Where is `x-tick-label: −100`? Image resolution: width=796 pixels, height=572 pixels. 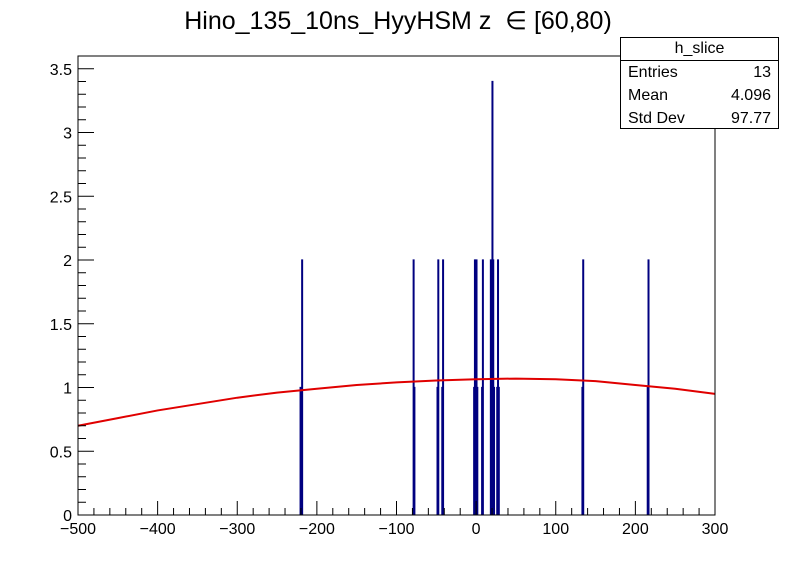 x-tick-label: −100 is located at coordinates (396, 529).